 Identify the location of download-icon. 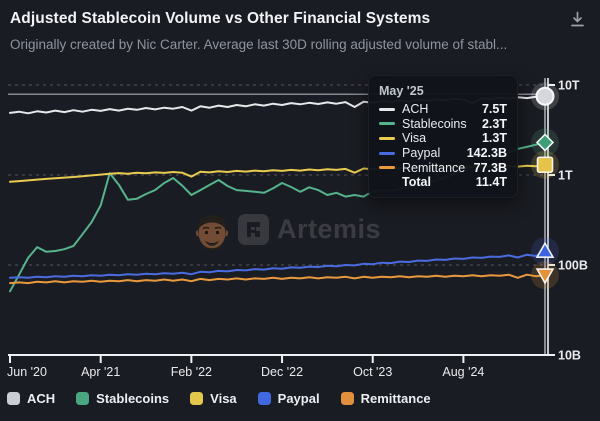
(577, 18).